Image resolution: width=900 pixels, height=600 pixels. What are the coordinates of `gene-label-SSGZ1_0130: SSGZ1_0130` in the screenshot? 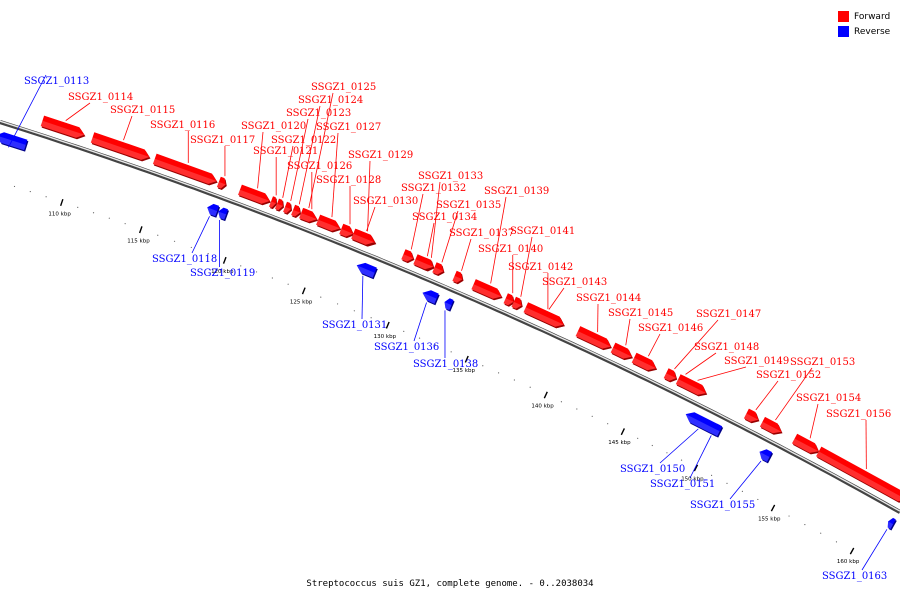 It's located at (385, 201).